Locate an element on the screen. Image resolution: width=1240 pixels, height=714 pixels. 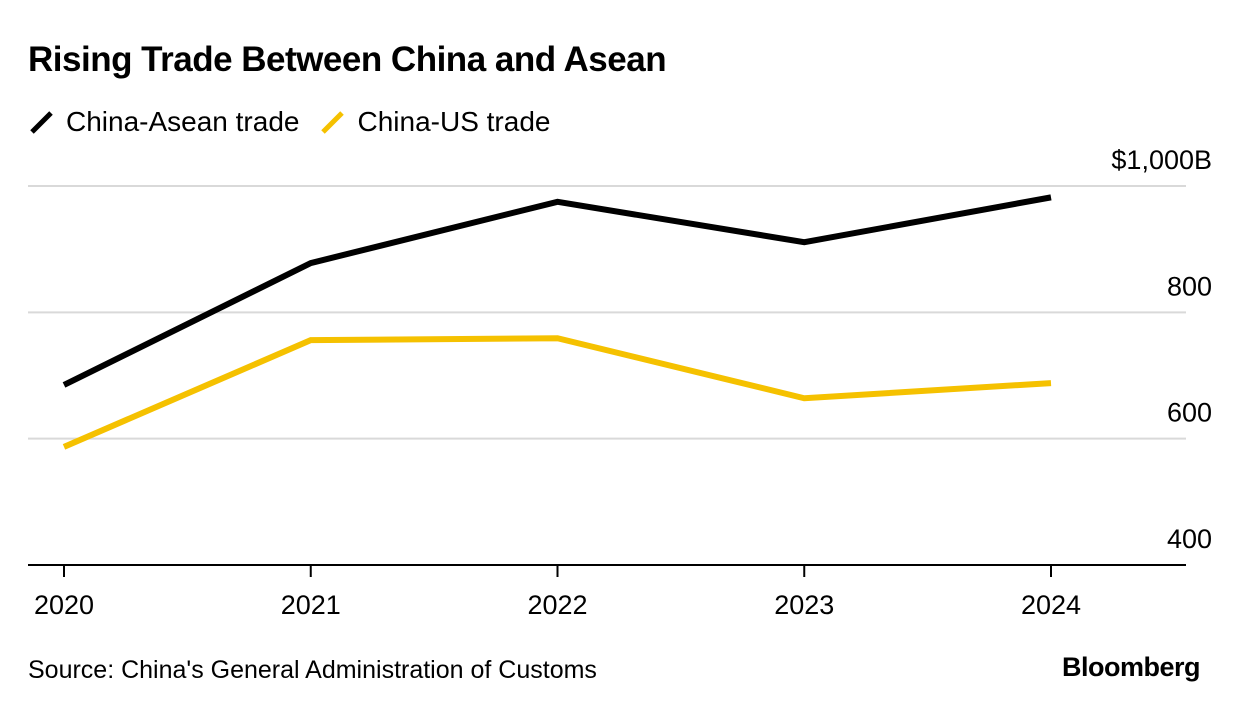
x-tick-label-2024: 2024 is located at coordinates (1051, 605).